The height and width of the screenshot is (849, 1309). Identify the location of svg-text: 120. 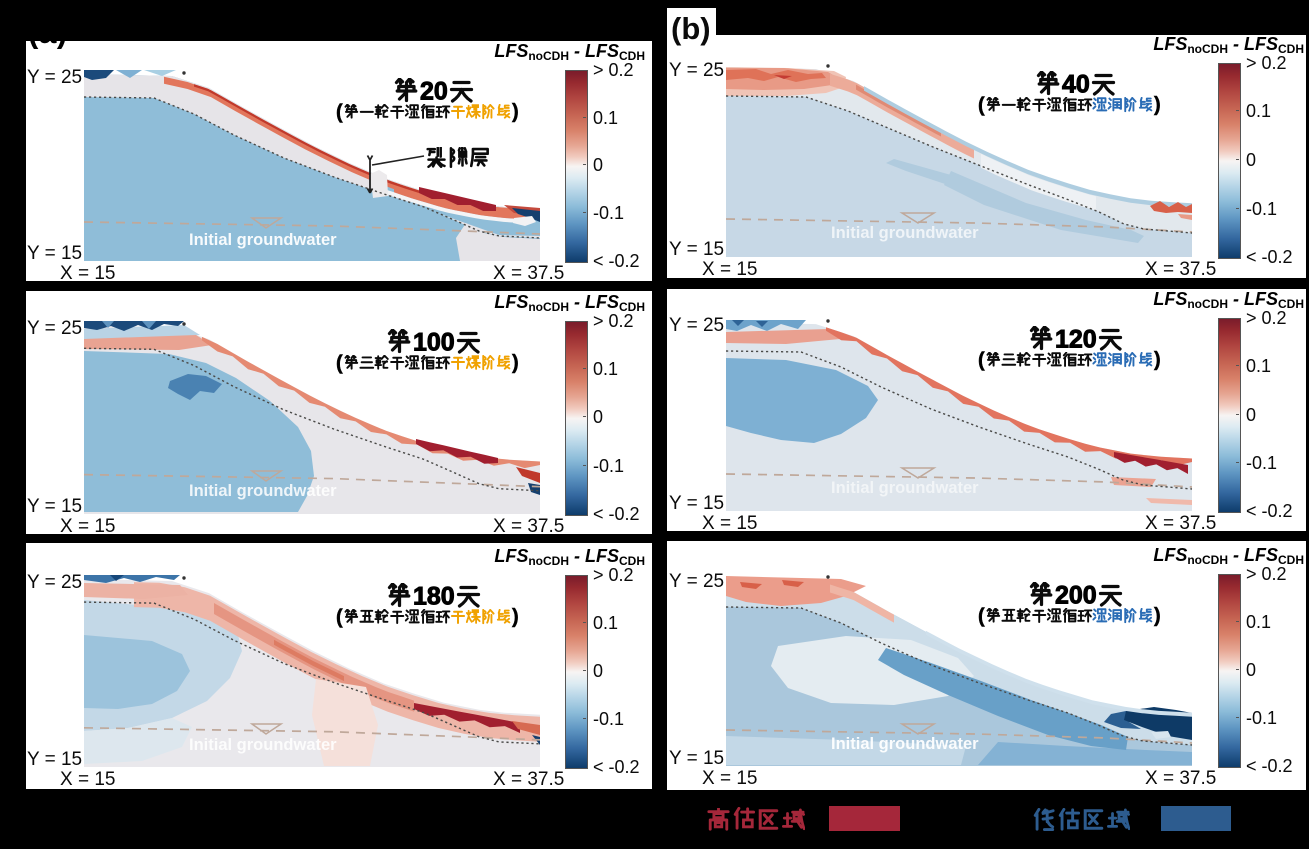
(1076, 340).